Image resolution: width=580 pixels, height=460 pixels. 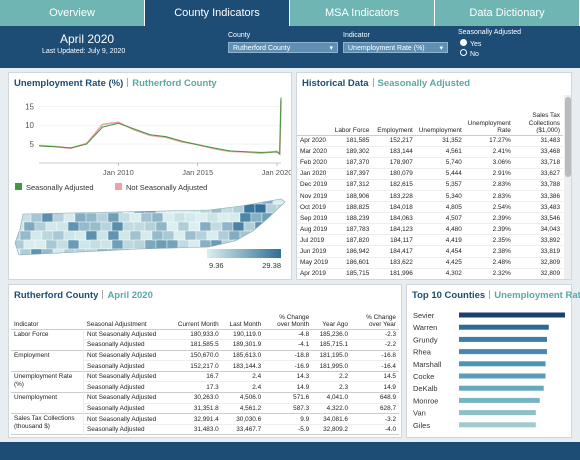 What do you see at coordinates (425, 339) in the screenshot?
I see `bar-label: Grundy` at bounding box center [425, 339].